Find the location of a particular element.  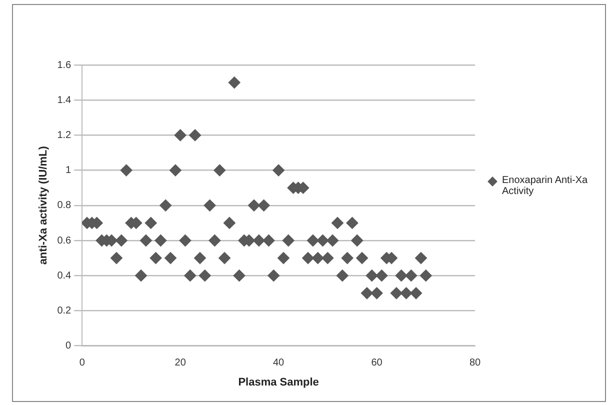

y-tick-label: 0.4 is located at coordinates (64, 276).